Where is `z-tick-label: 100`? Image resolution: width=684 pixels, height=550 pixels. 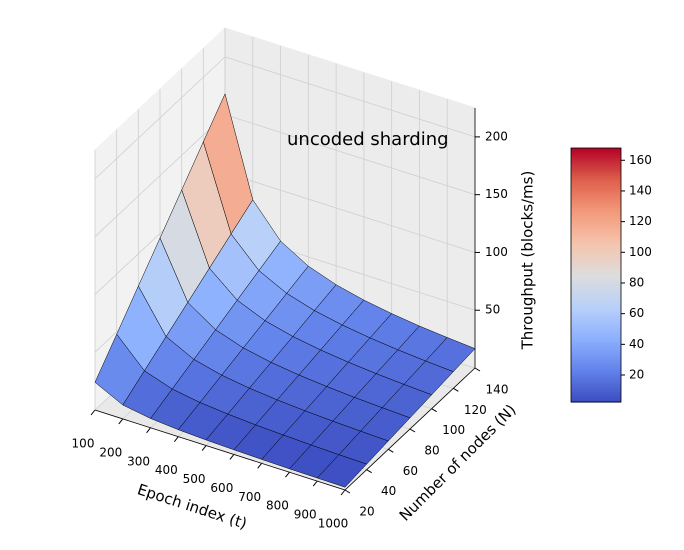 z-tick-label: 100 is located at coordinates (496, 252).